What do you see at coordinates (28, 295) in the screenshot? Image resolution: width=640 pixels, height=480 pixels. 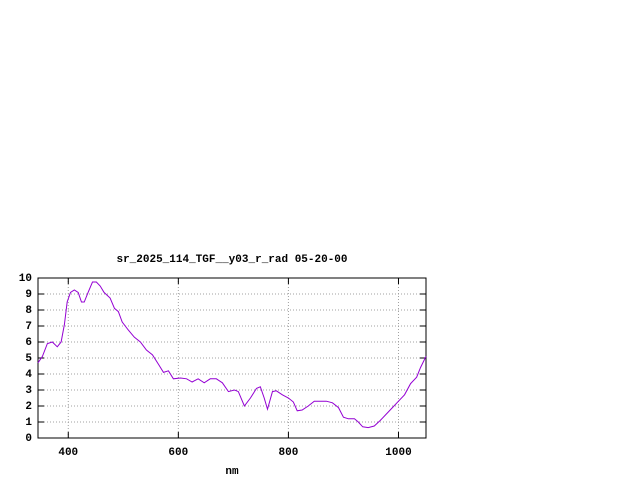 I see `y-tick-label: 9` at bounding box center [28, 295].